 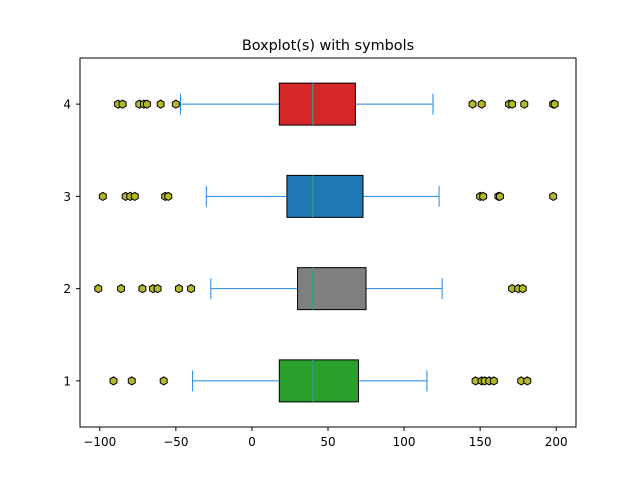 I want to click on chart-title: Boxplot(s) with symbols, so click(x=328, y=46).